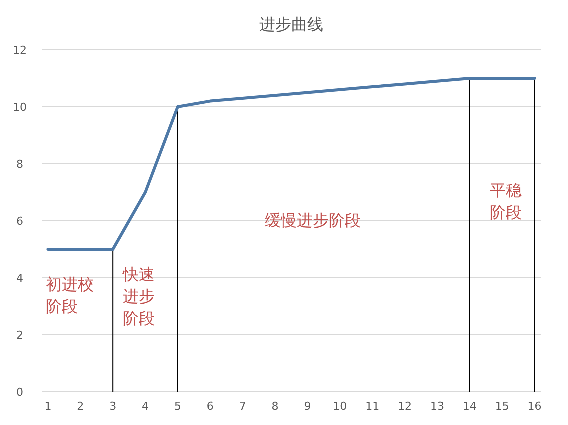  What do you see at coordinates (113, 406) in the screenshot?
I see `x-tick-label: 3` at bounding box center [113, 406].